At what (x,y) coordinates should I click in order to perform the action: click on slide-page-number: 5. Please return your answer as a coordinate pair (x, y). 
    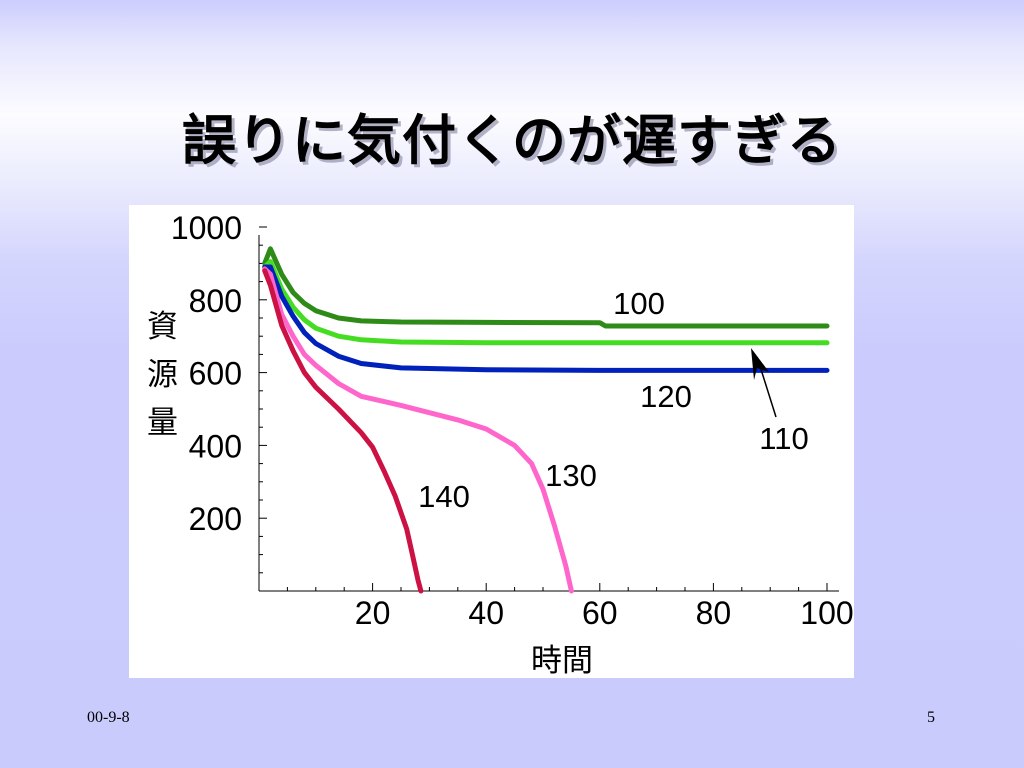
    Looking at the image, I should click on (931, 717).